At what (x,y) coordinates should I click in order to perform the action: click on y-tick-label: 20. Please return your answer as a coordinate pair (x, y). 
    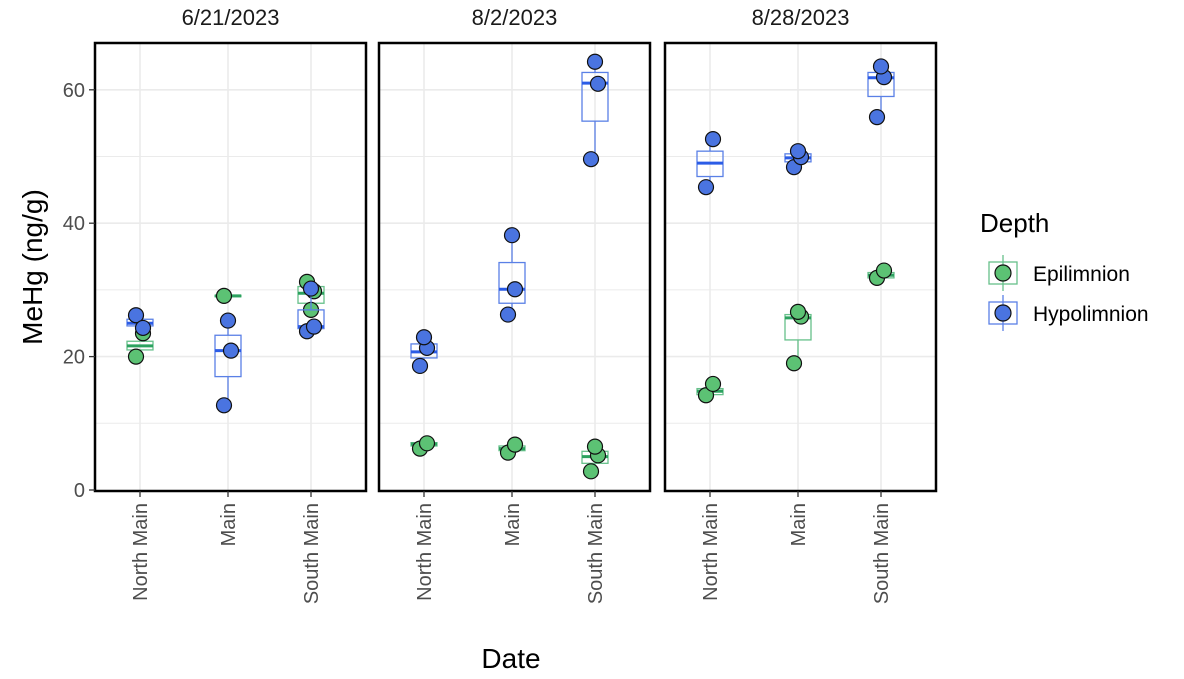
    Looking at the image, I should click on (74, 358).